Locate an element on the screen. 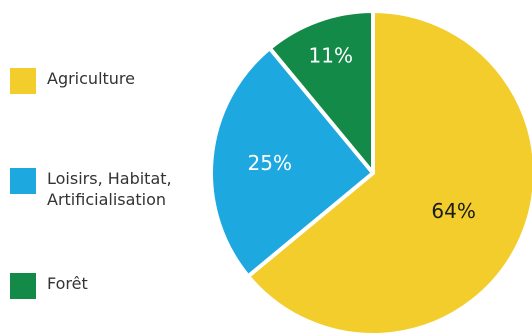 The width and height of the screenshot is (532, 336). slice-label-agriculture: 64% is located at coordinates (453, 211).